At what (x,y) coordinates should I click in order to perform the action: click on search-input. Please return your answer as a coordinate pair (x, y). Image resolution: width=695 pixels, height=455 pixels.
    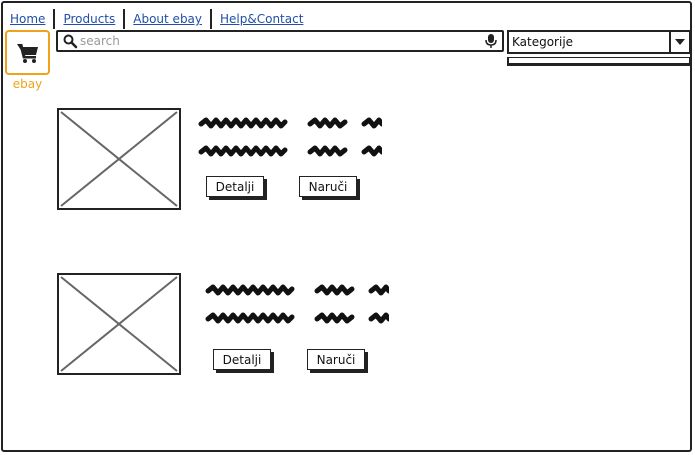
    Looking at the image, I should click on (281, 41).